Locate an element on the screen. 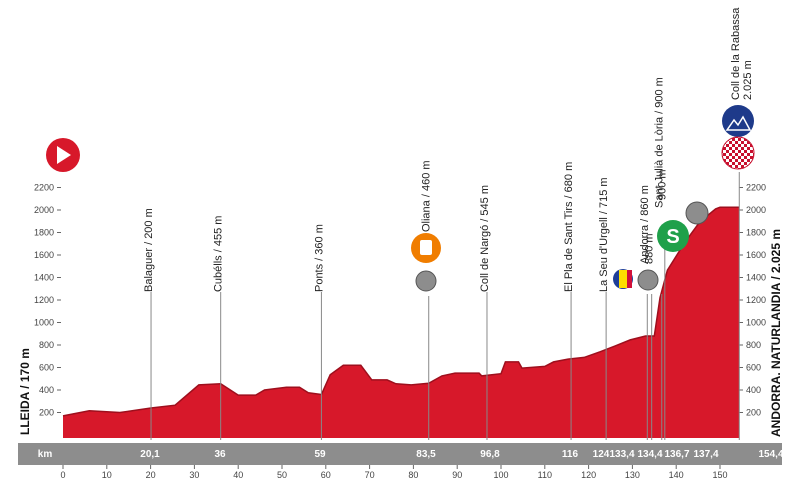 The width and height of the screenshot is (800, 480). x-tick-label: 140 is located at coordinates (676, 475).